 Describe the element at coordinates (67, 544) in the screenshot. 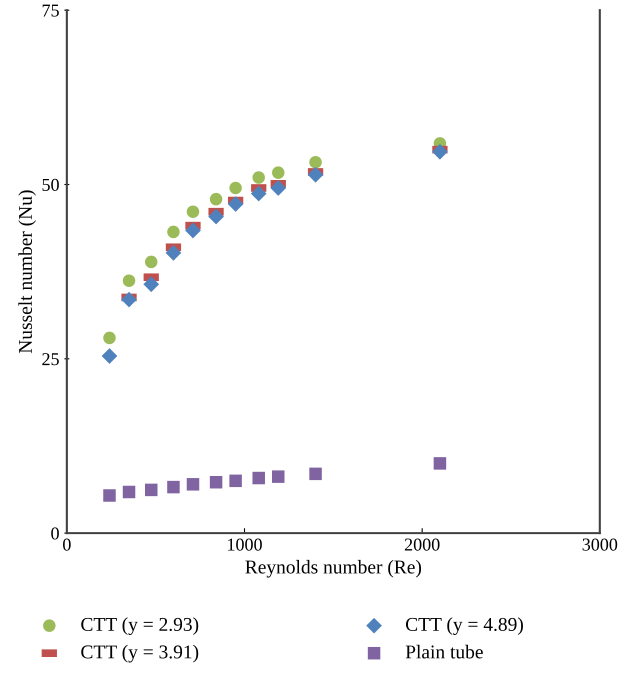

I see `x-tick-label: 0` at that location.